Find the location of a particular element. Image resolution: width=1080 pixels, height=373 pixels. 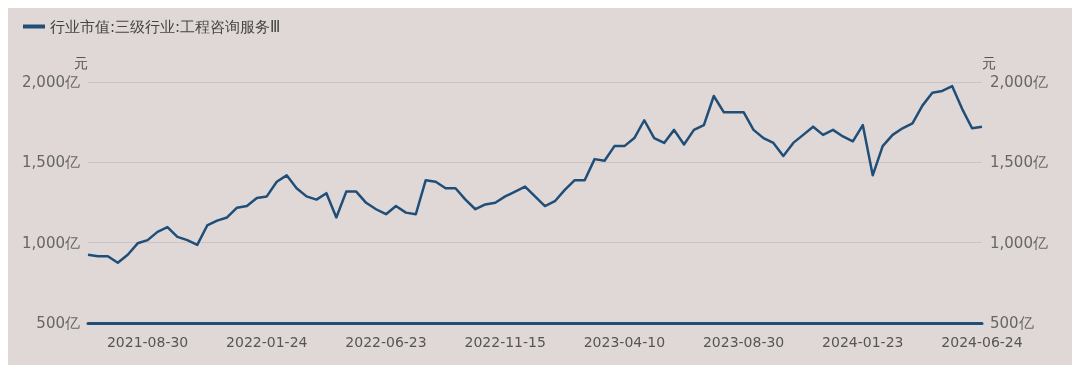

y-tick-label: 500亿 is located at coordinates (58, 323).